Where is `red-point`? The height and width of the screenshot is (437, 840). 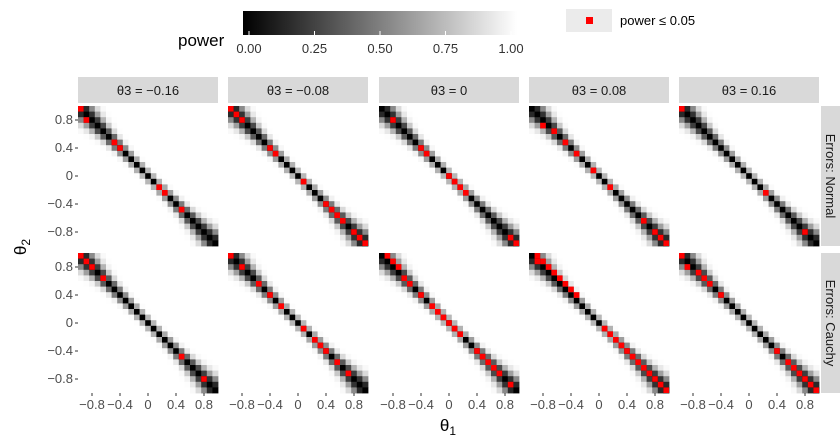 red-point is located at coordinates (359, 237).